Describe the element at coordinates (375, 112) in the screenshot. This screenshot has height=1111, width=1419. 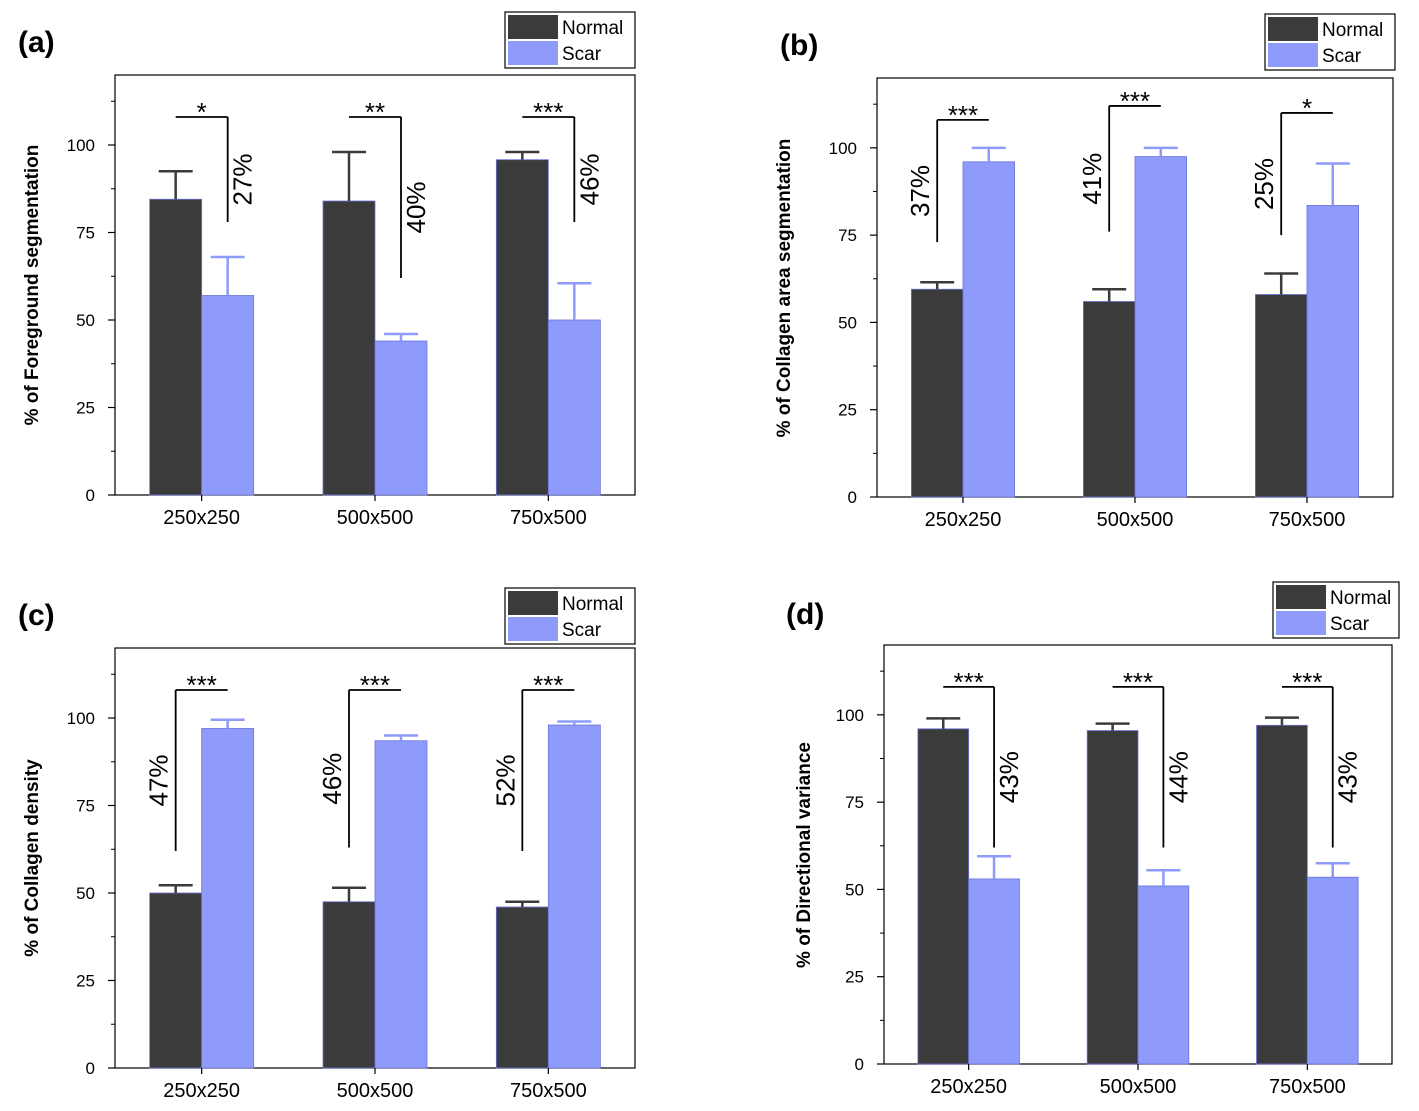
I see `significance-stars: **` at that location.